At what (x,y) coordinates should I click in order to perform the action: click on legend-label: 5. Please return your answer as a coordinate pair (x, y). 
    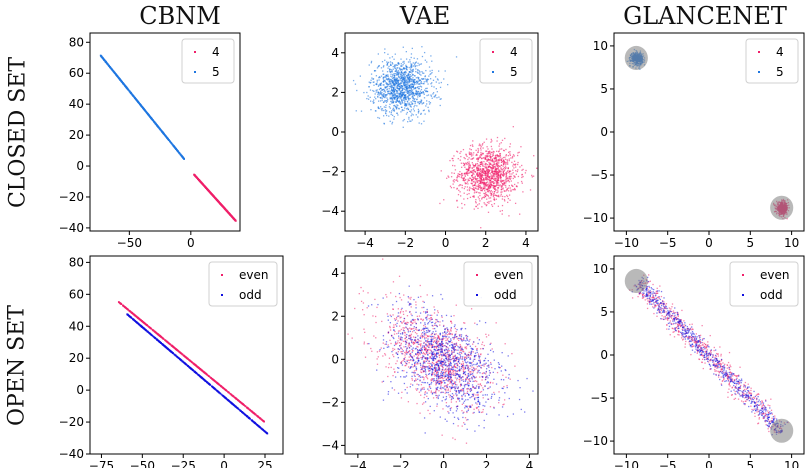
    Looking at the image, I should click on (780, 72).